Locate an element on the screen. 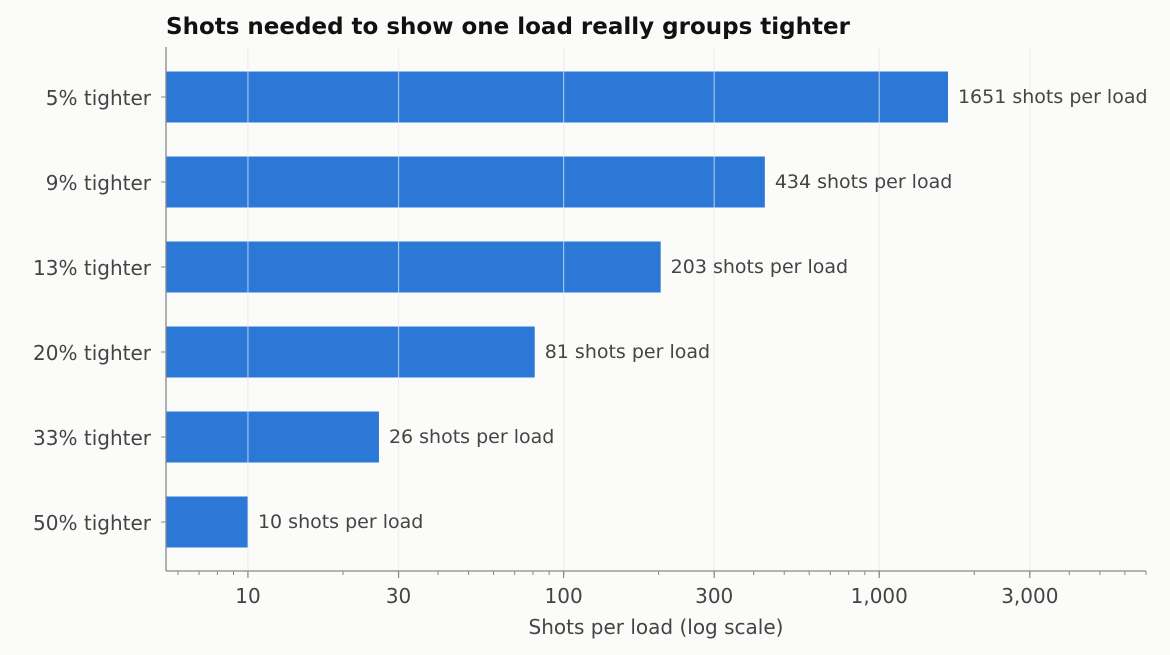  category-label: 50% tighter is located at coordinates (92, 523).